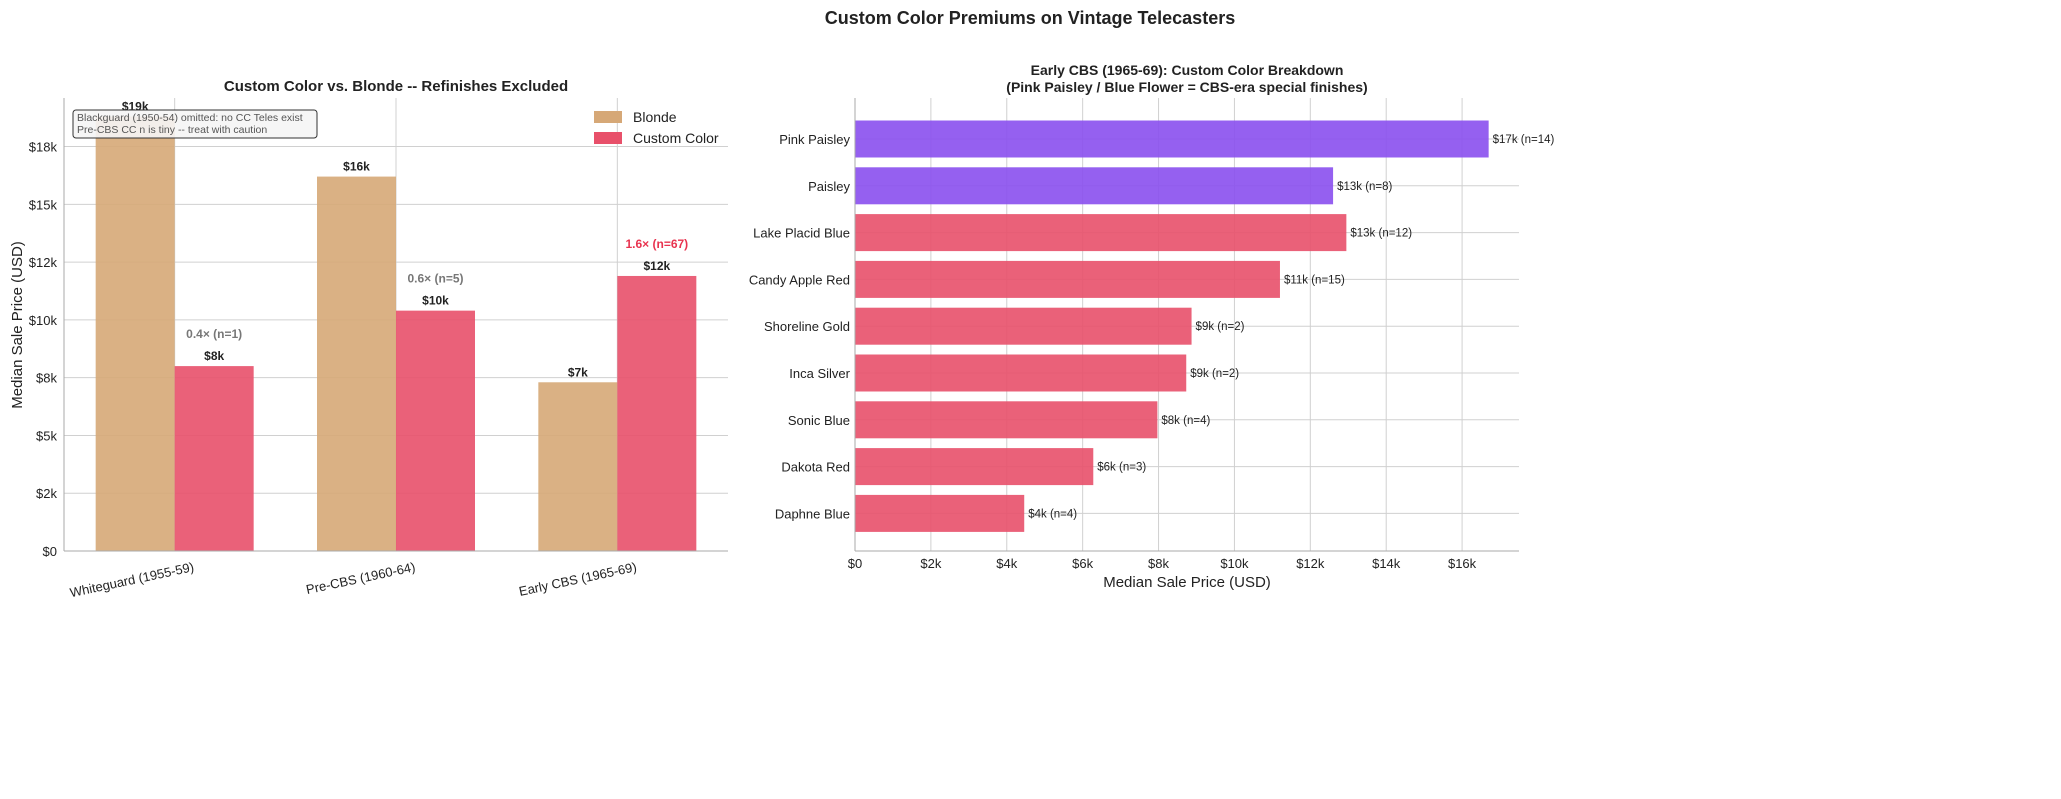  Describe the element at coordinates (1310, 563) in the screenshot. I see `x-tick-label: $12k` at that location.